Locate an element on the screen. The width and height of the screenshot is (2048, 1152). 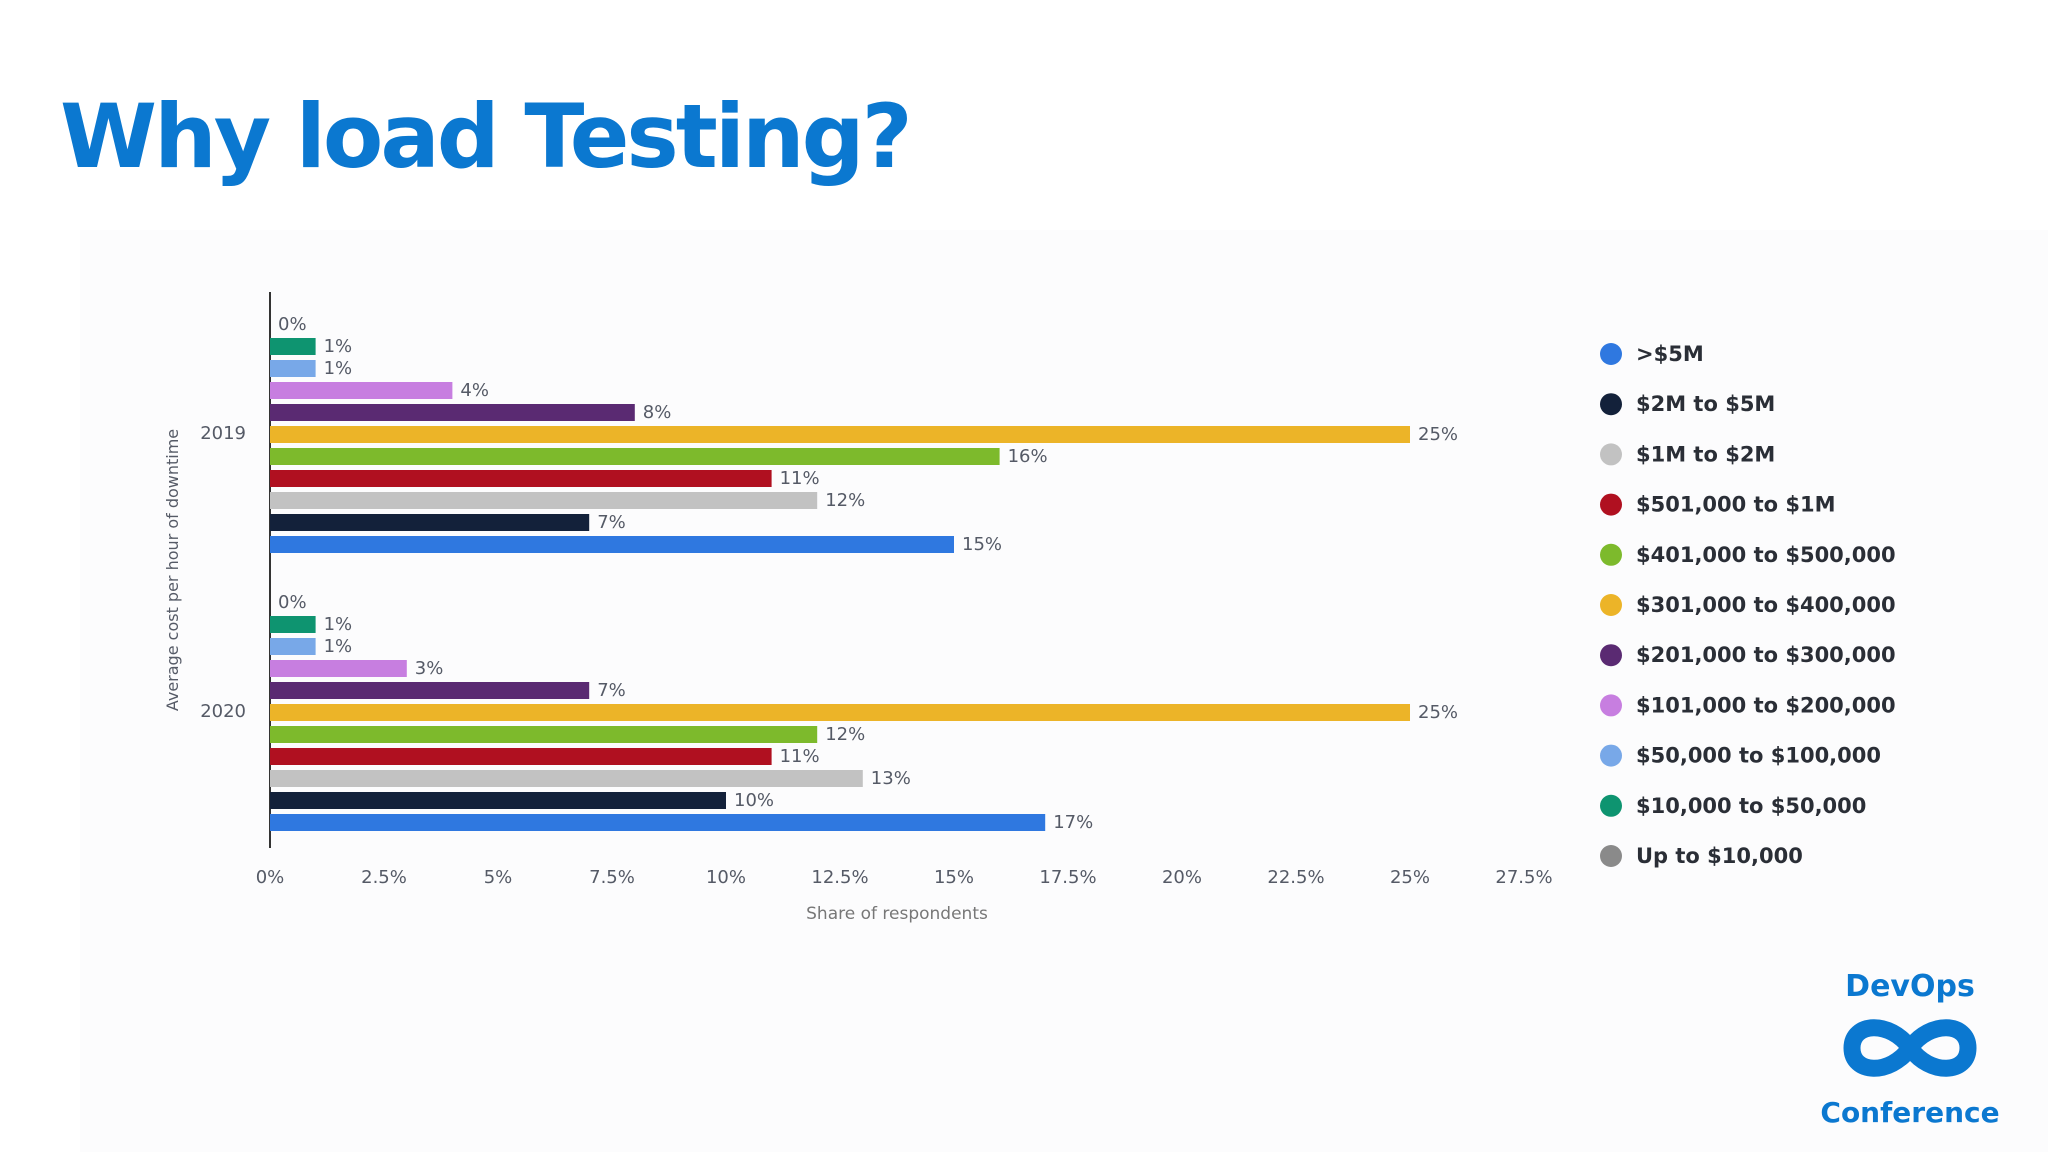
legend-label: $101,000 to $200,000 is located at coordinates (1766, 705).